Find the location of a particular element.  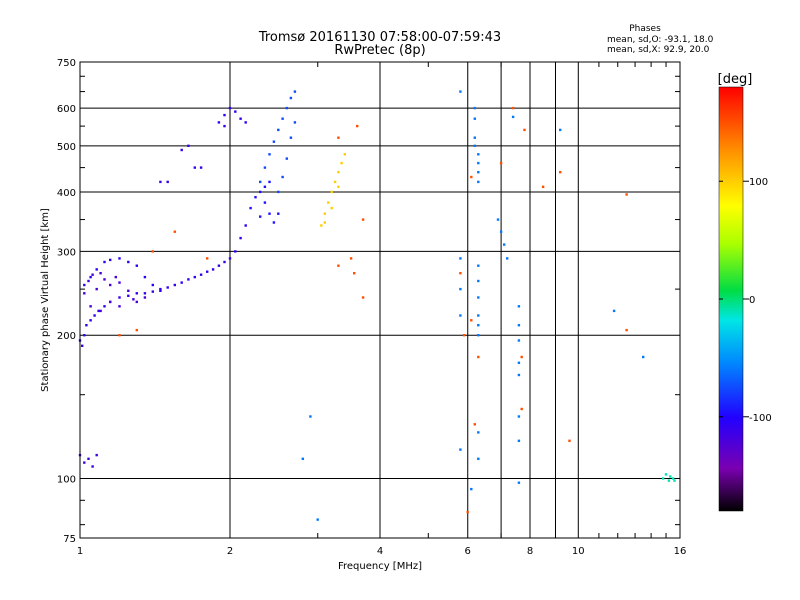

x-tick-label: 6 is located at coordinates (468, 551).